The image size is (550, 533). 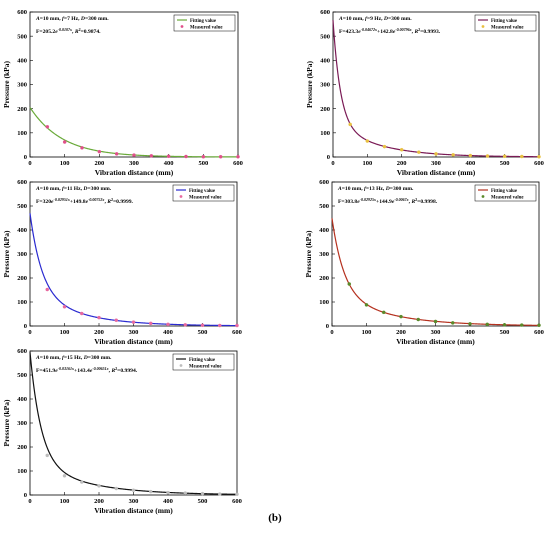 What do you see at coordinates (73, 189) in the screenshot?
I see `chart-3-annotation-conditions: A=10 mm, f=11 Hz, D=300 mm.` at bounding box center [73, 189].